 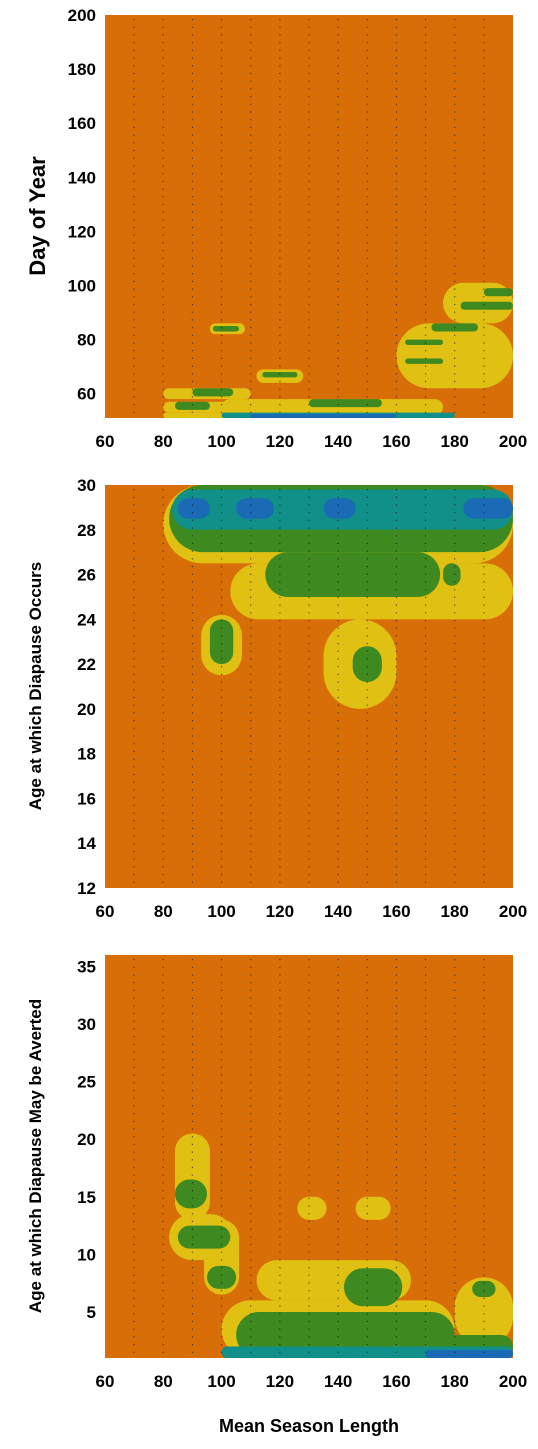 What do you see at coordinates (86, 754) in the screenshot?
I see `y-tick-label: 18` at bounding box center [86, 754].